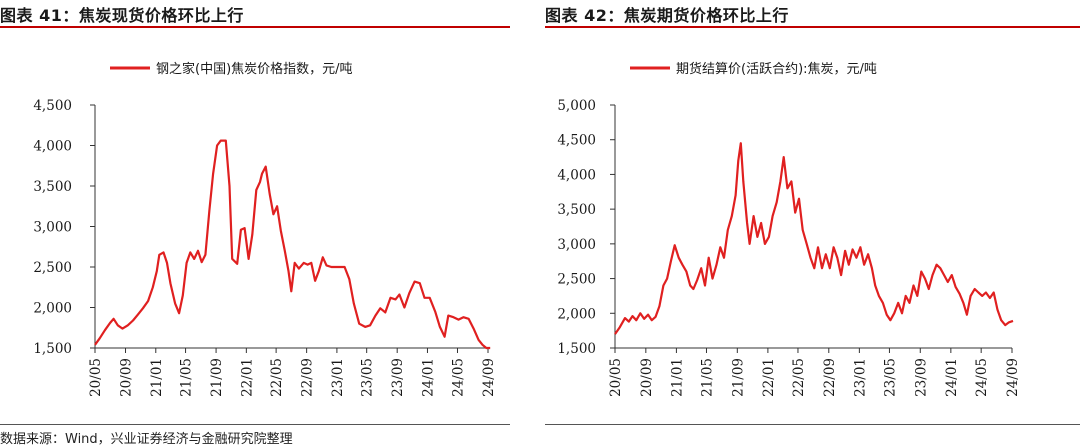 The width and height of the screenshot is (1080, 448). What do you see at coordinates (776, 69) in the screenshot?
I see `legend-label: 期货结算价(活跃合约):焦炭，元/吨` at bounding box center [776, 69].